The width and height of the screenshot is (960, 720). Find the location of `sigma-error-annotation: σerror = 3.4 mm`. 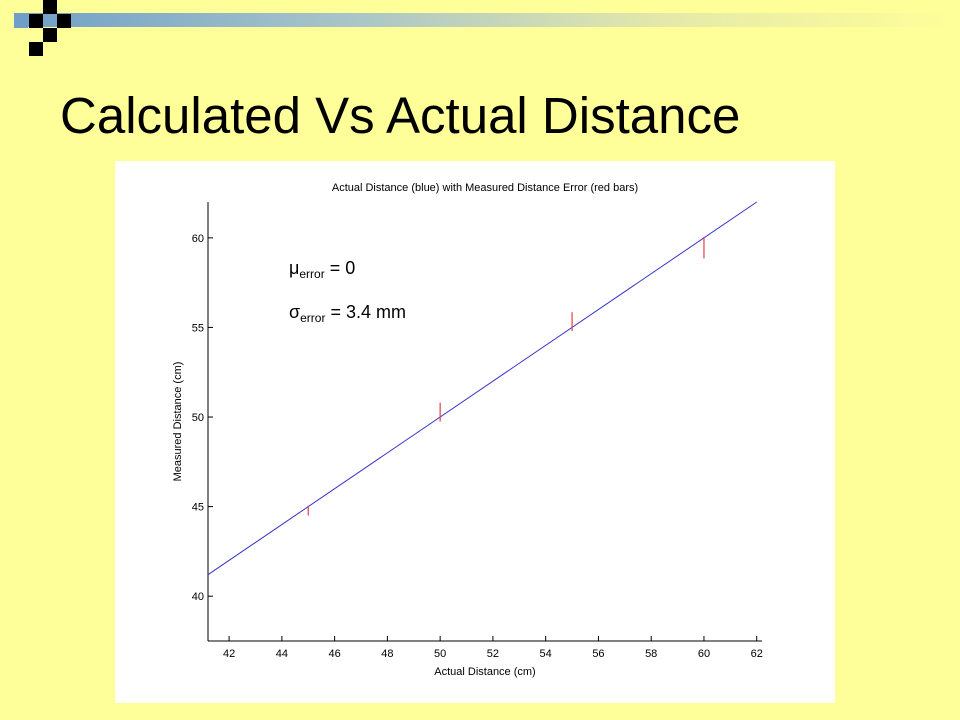

sigma-error-annotation: σerror = 3.4 mm is located at coordinates (347, 313).